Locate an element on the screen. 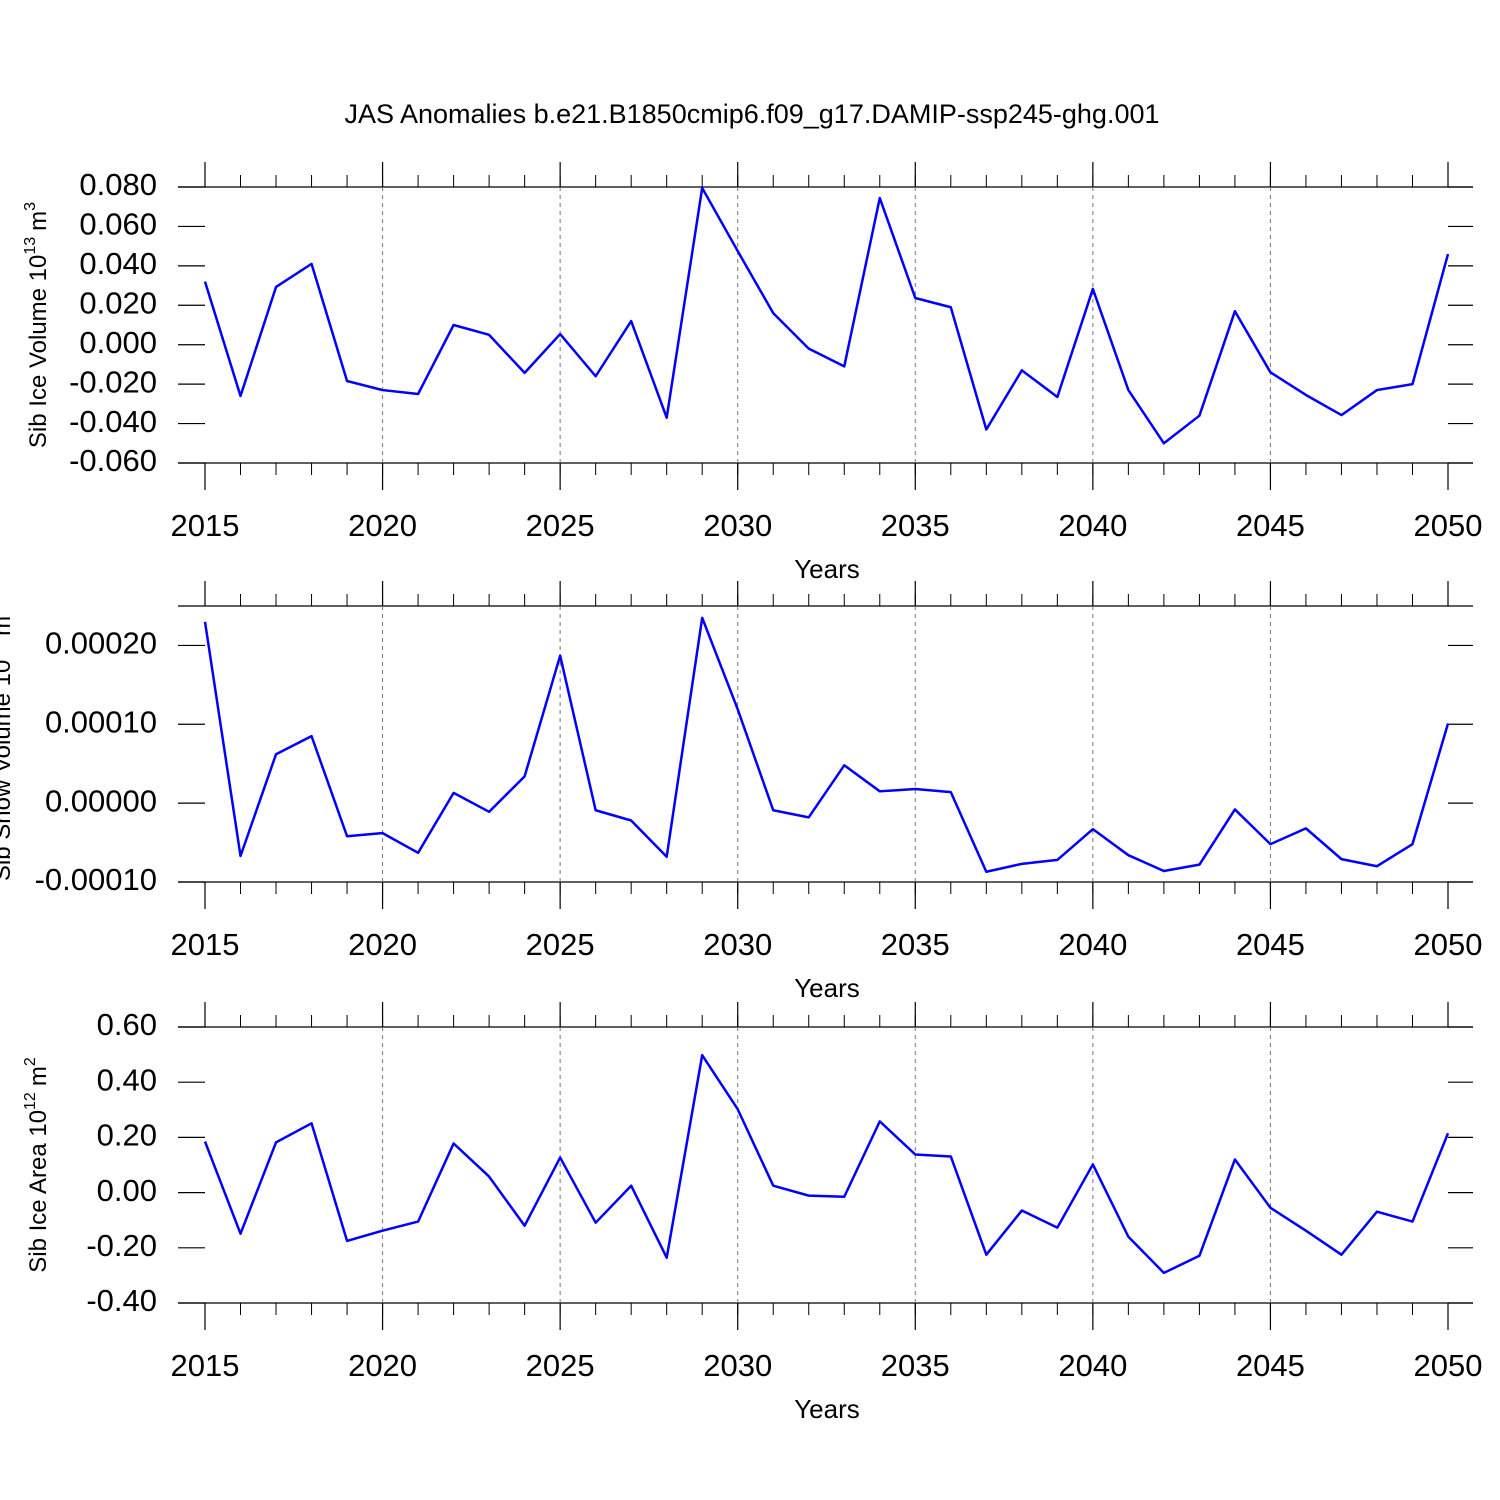  y-tick-label: 0.00 is located at coordinates (127, 1190).